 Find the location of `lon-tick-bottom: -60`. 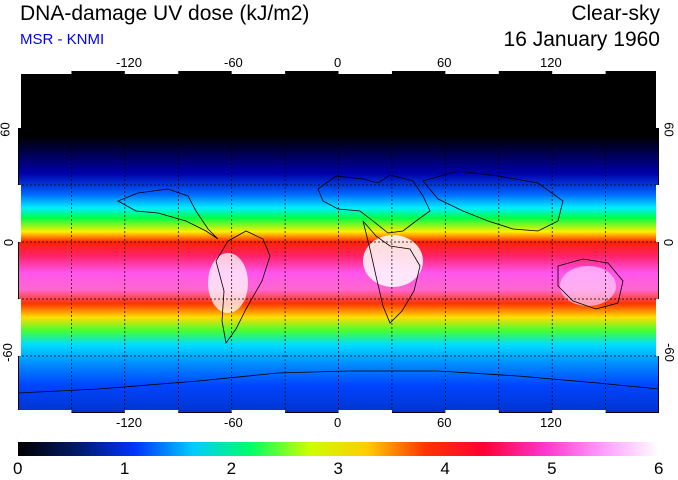

lon-tick-bottom: -60 is located at coordinates (233, 422).